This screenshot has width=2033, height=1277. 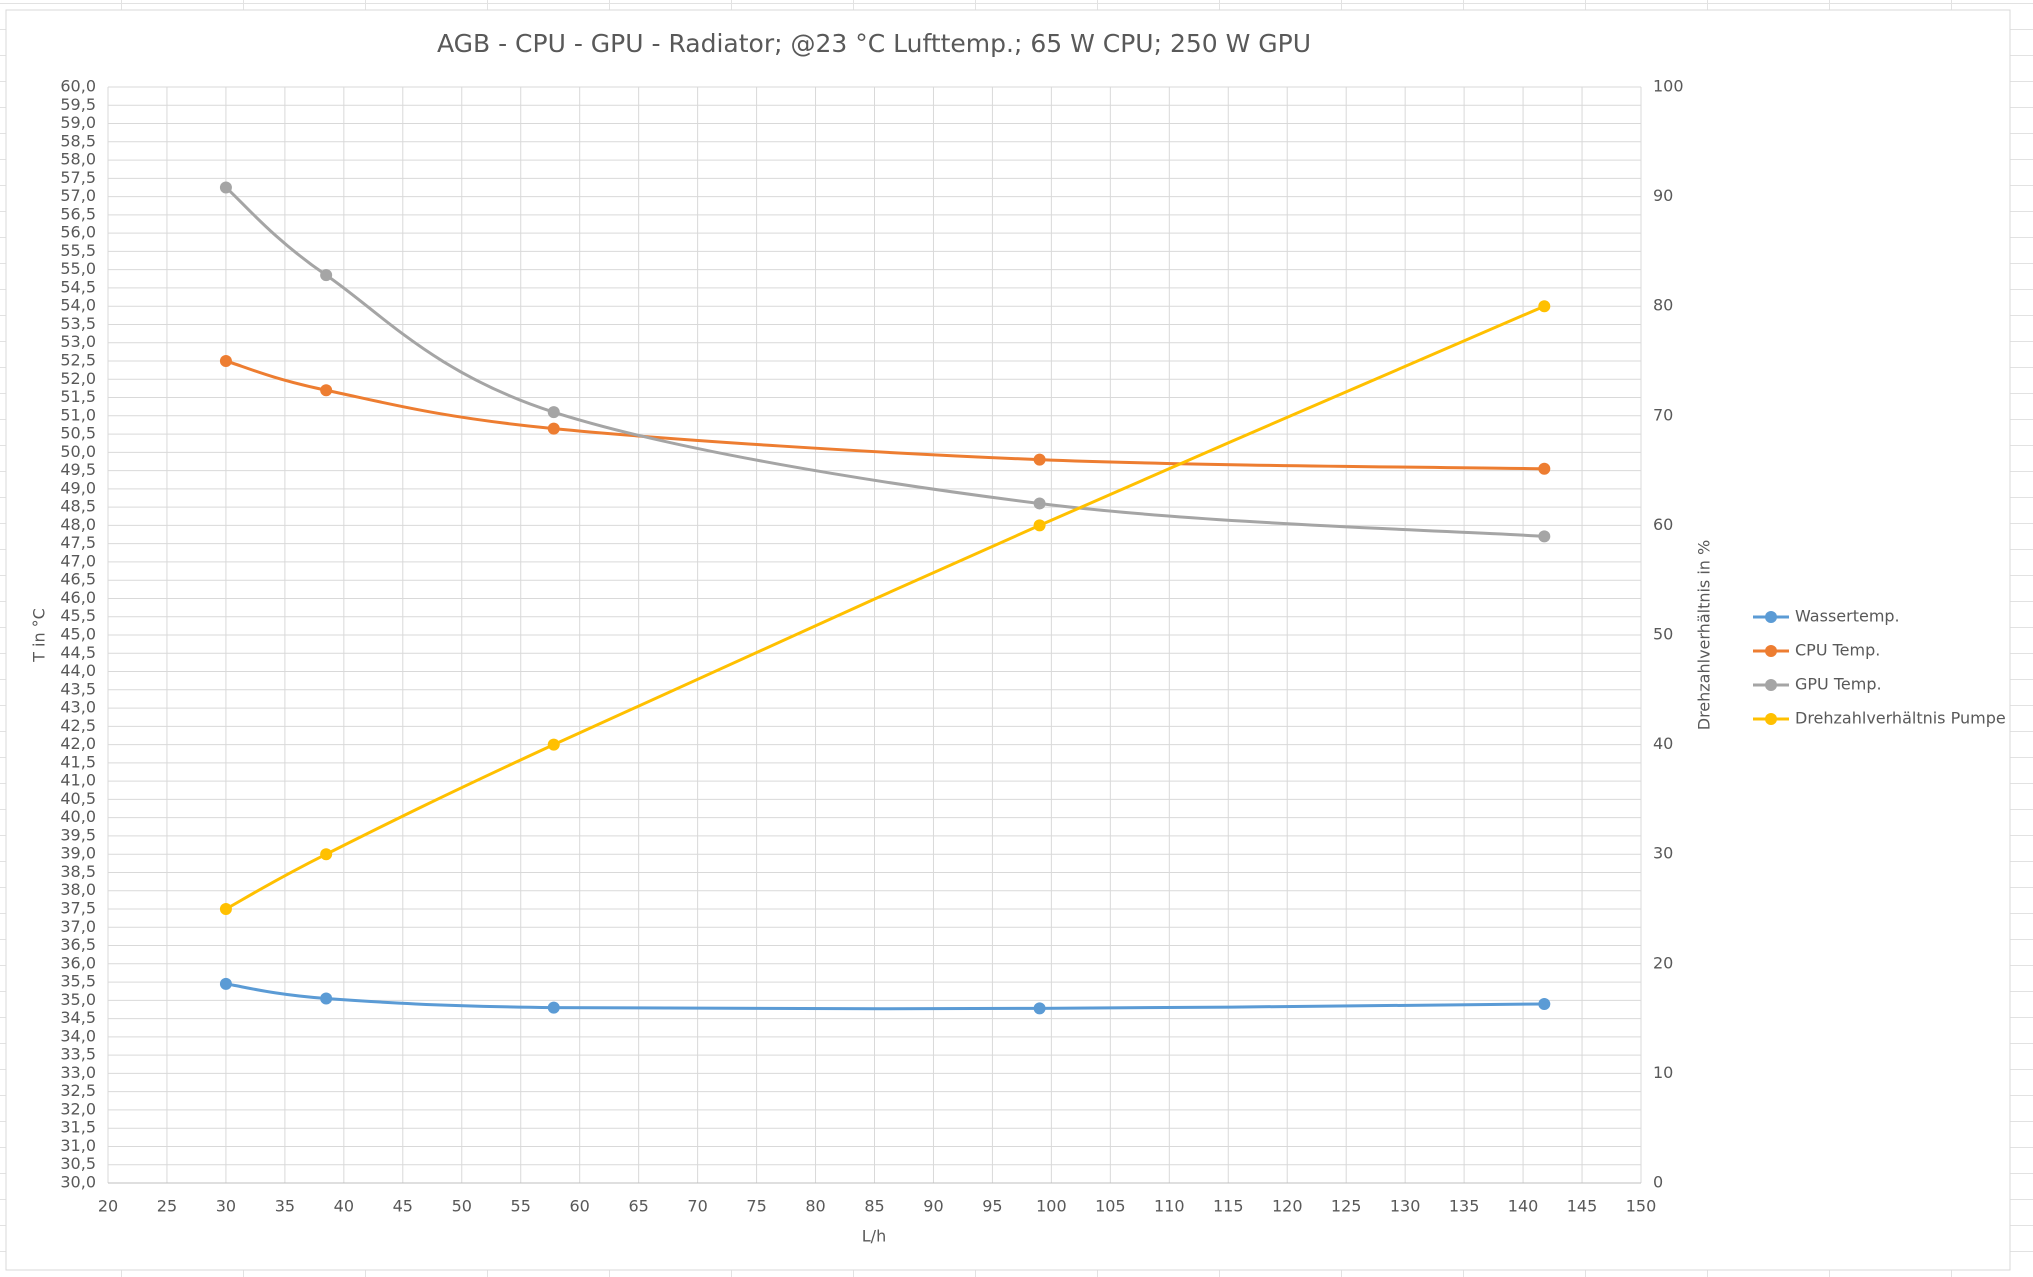 I want to click on y-tick-label: 35,0, so click(x=78, y=999).